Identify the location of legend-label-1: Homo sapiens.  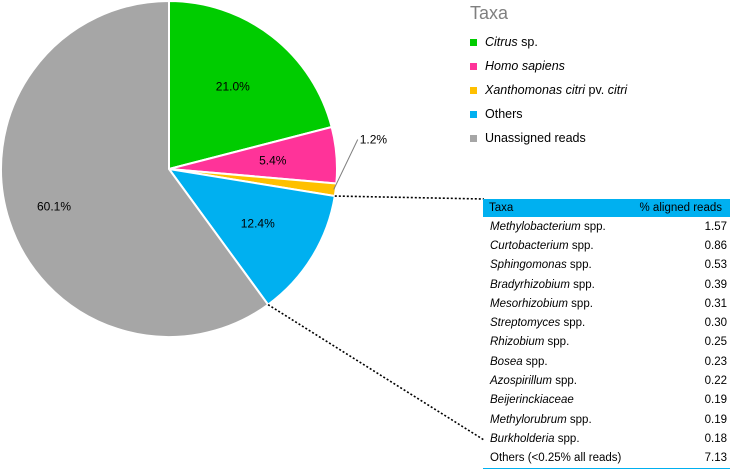
(525, 66).